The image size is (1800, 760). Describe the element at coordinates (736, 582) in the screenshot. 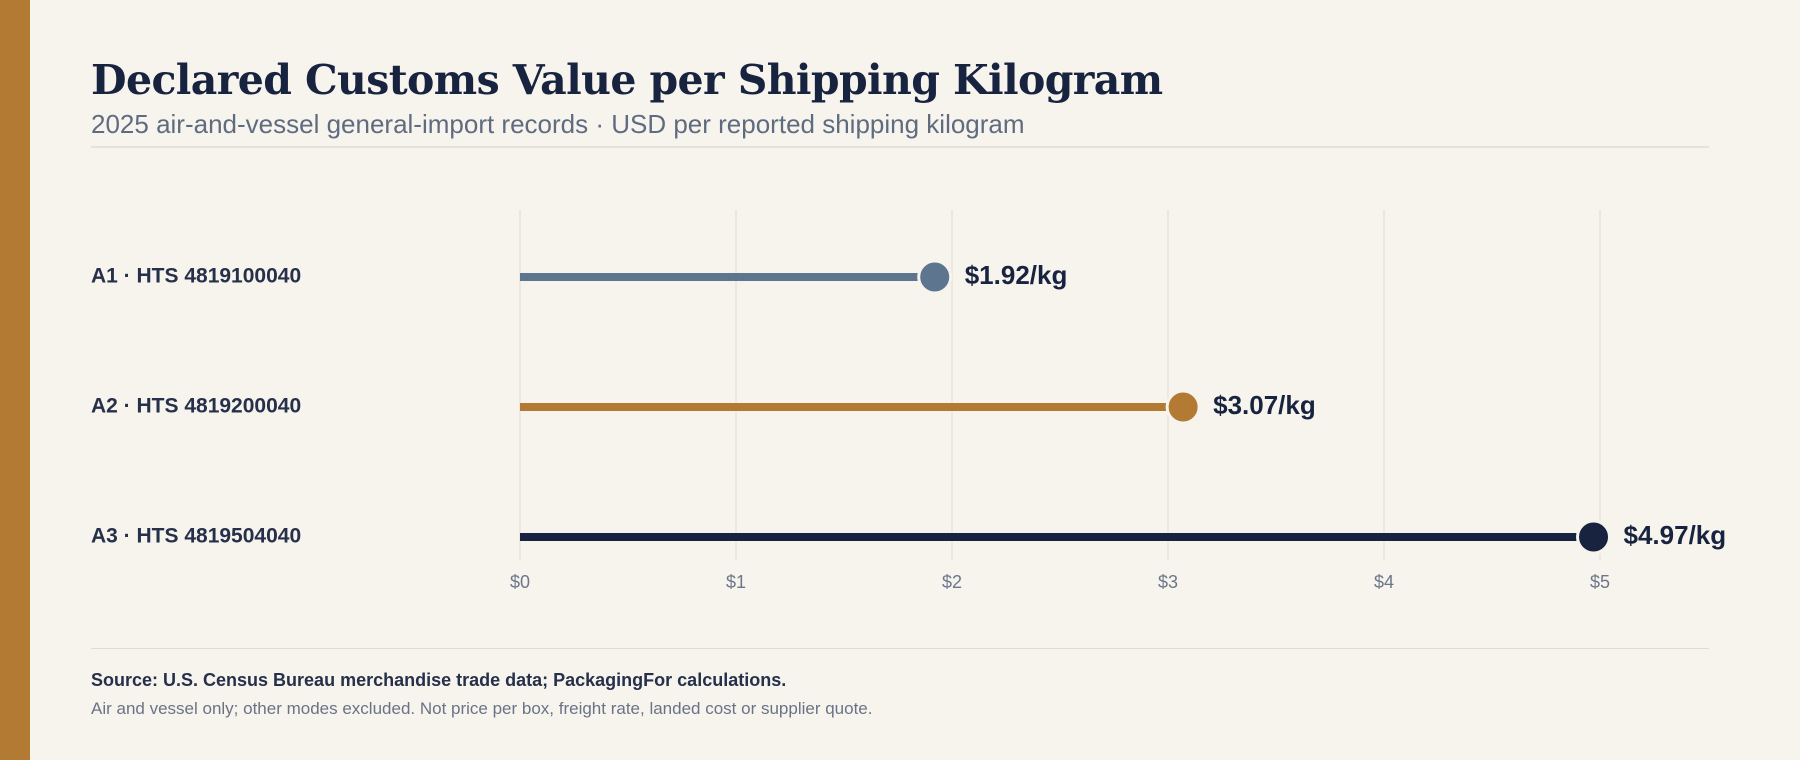

I see `x-tick-label: $1` at that location.